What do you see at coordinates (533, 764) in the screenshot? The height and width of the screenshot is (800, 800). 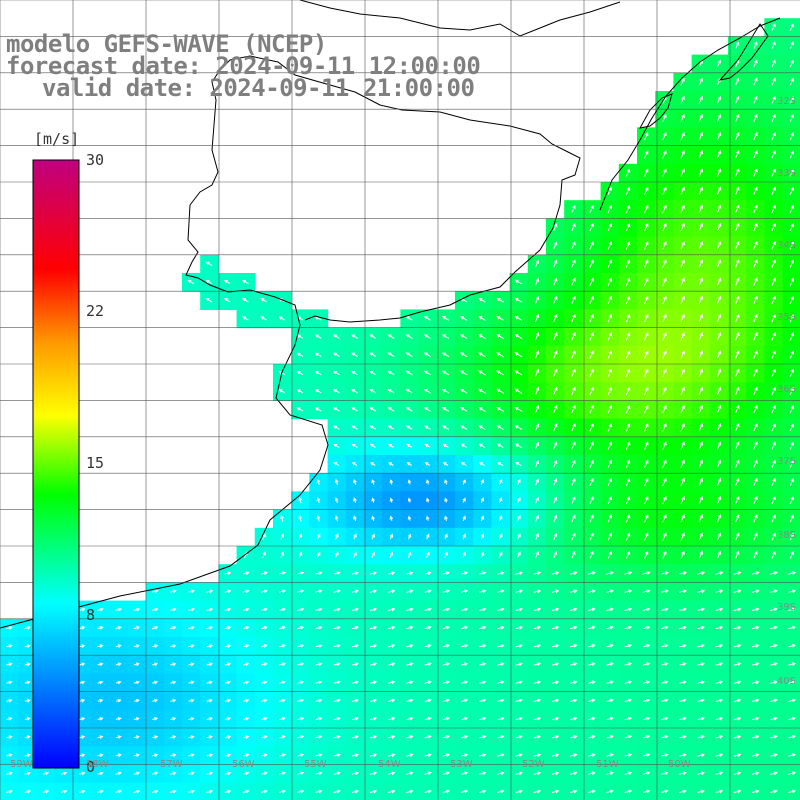 I see `lon-label: 52W` at bounding box center [533, 764].